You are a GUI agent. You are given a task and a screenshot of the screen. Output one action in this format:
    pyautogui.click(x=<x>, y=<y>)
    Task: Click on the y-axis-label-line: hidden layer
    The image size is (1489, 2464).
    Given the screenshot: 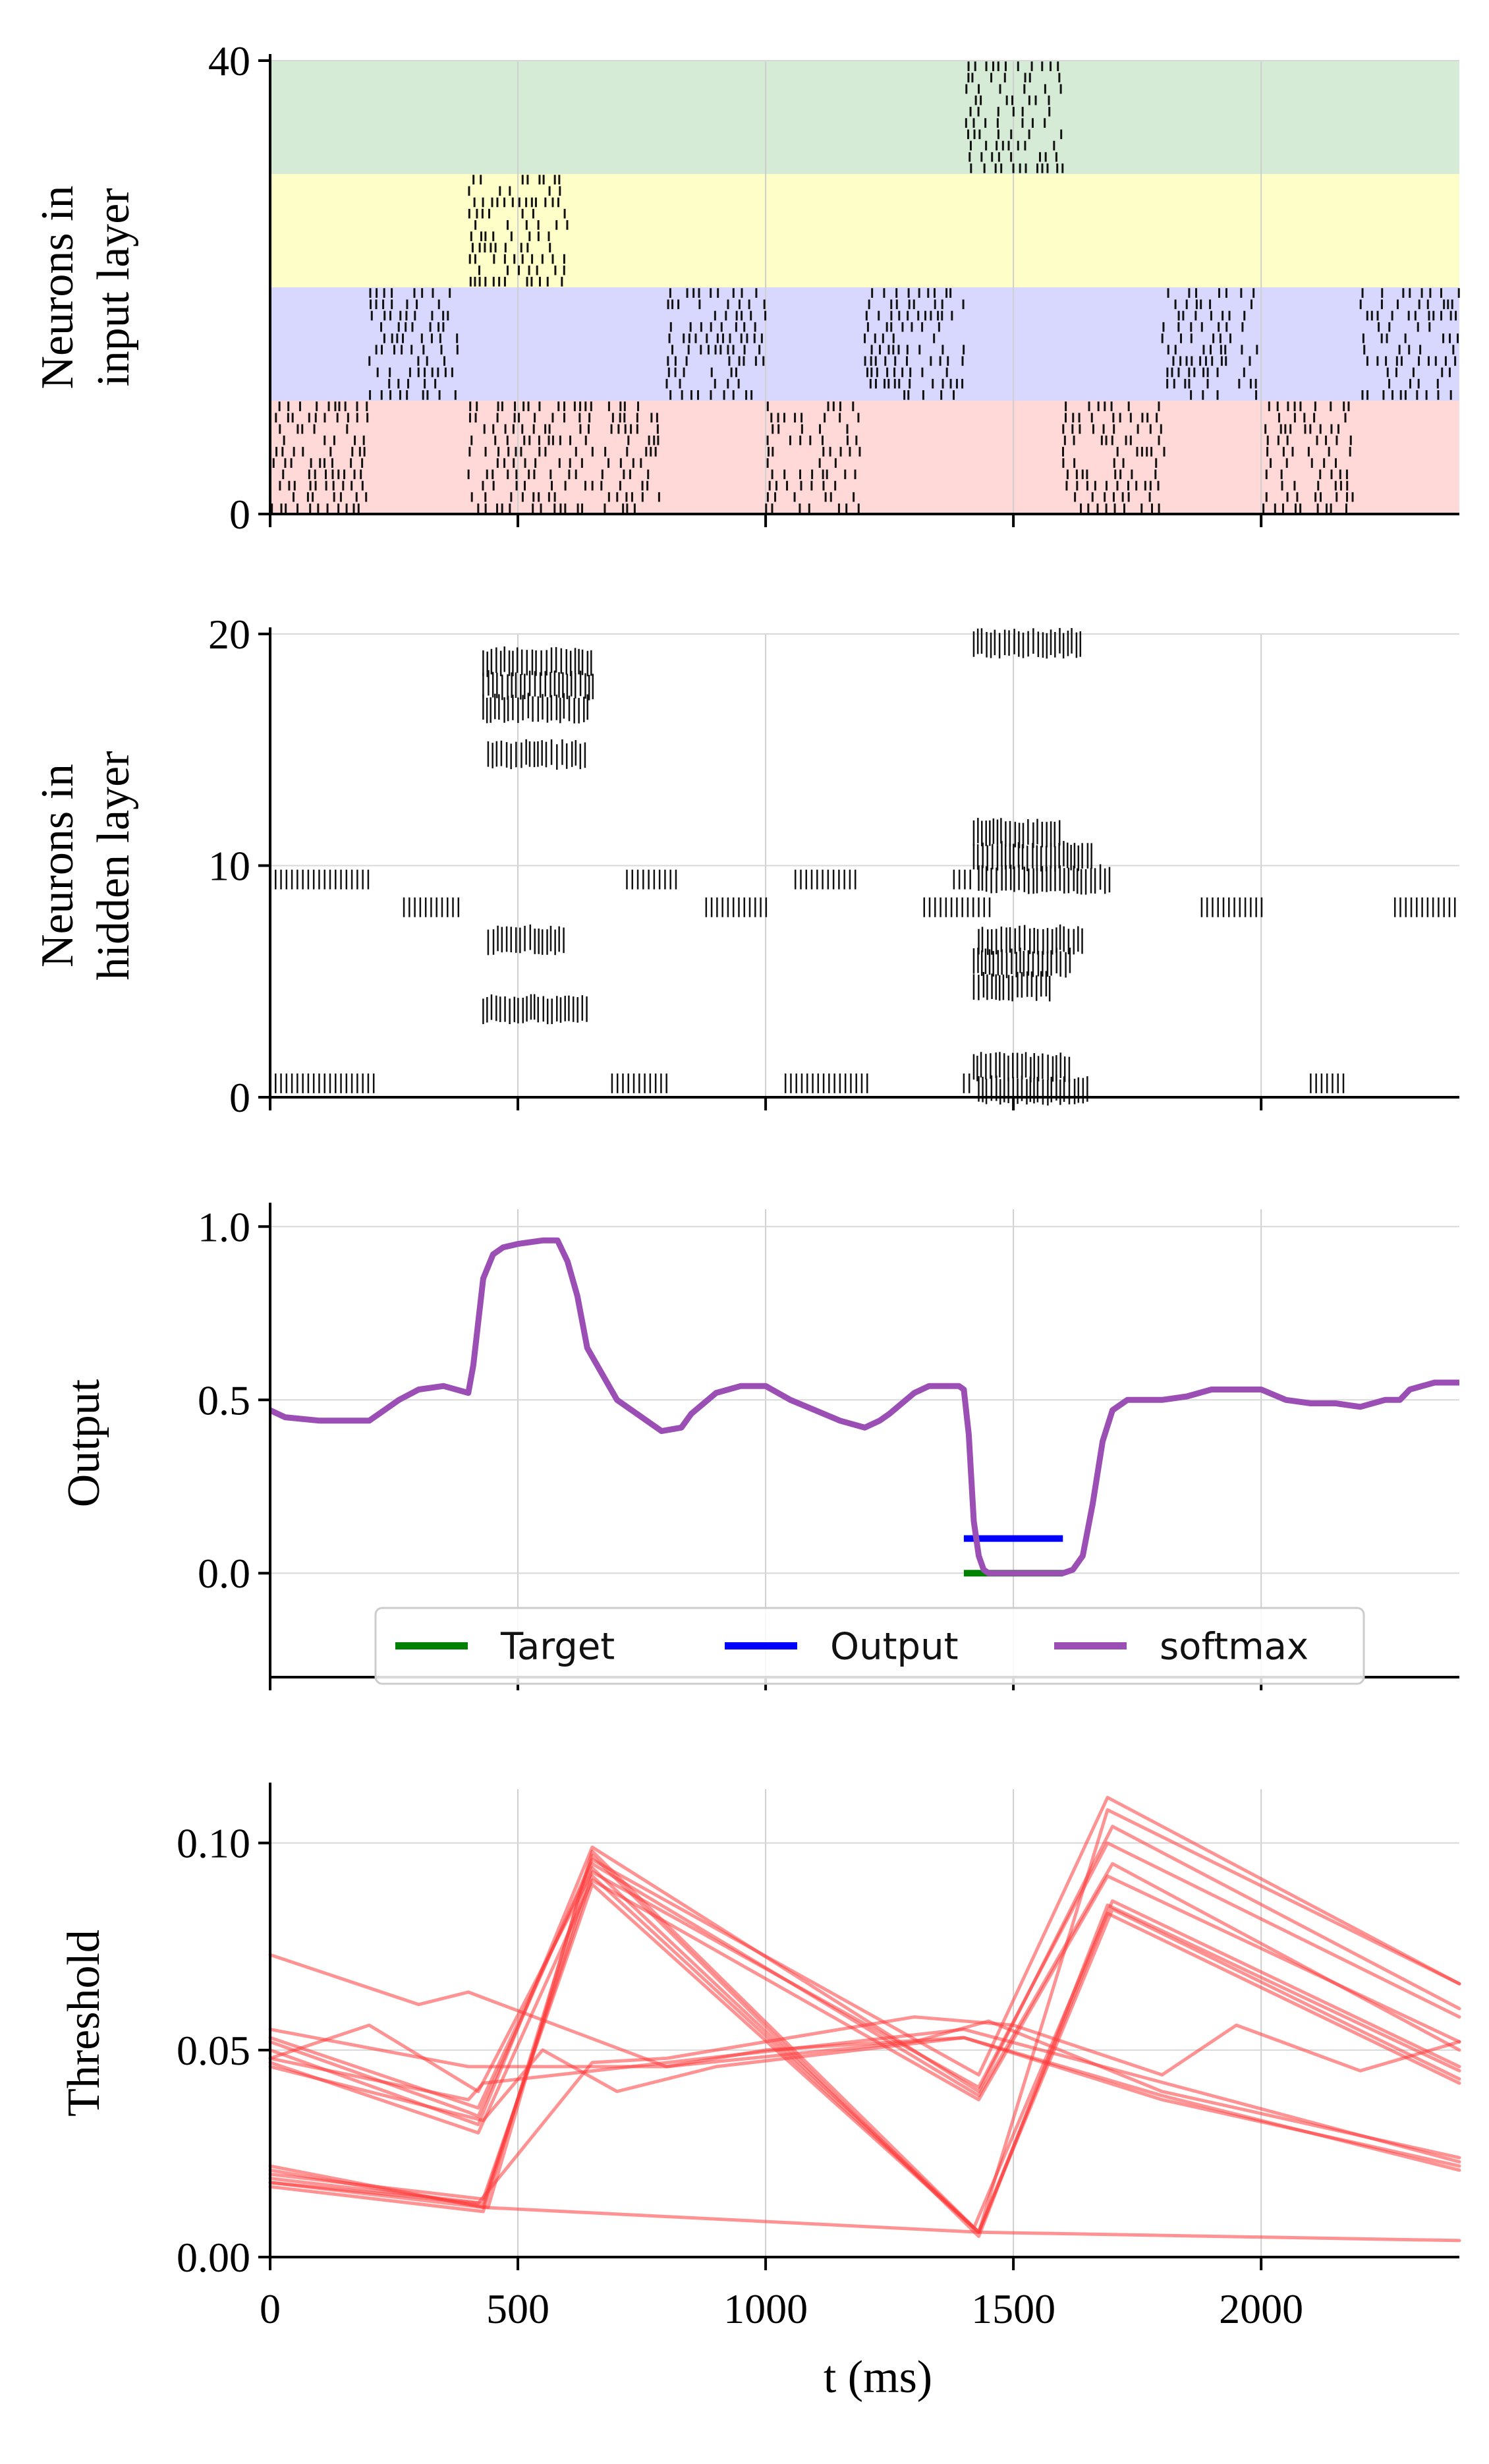 What is the action you would take?
    pyautogui.click(x=113, y=866)
    